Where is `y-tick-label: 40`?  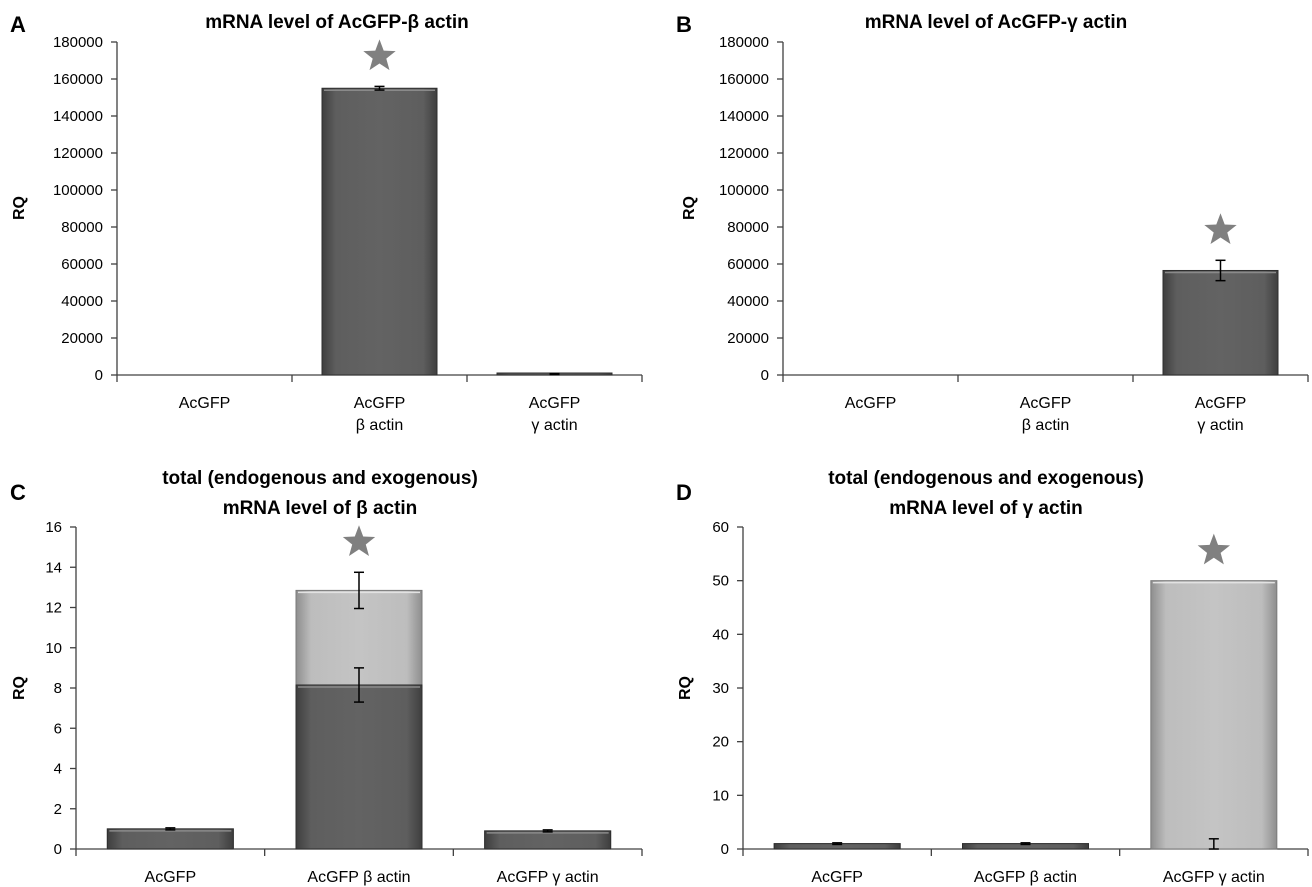 y-tick-label: 40 is located at coordinates (720, 634).